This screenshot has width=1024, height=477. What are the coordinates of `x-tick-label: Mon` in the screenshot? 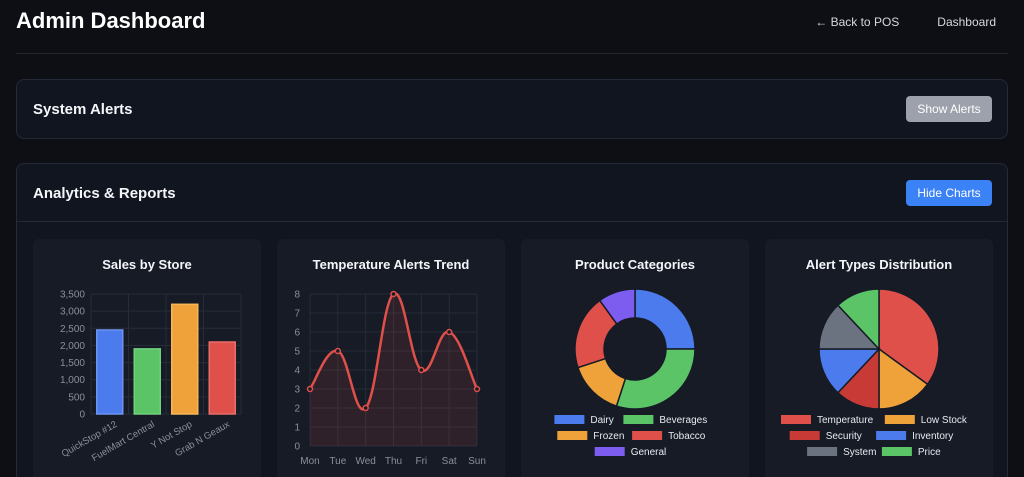 It's located at (309, 461).